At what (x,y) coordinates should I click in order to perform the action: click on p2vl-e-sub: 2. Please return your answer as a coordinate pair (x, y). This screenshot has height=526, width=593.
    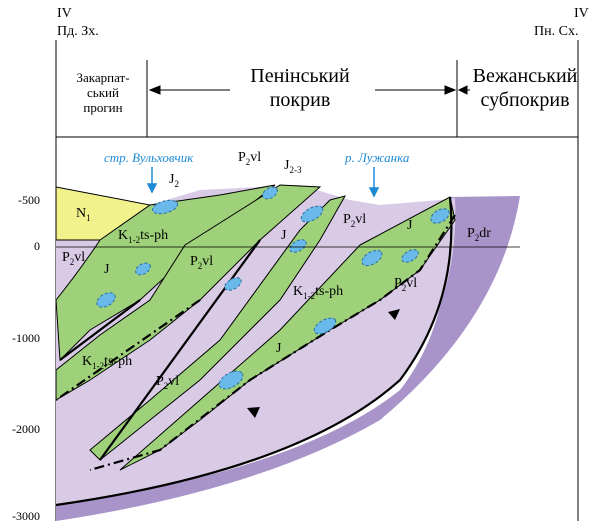
    Looking at the image, I should click on (166, 385).